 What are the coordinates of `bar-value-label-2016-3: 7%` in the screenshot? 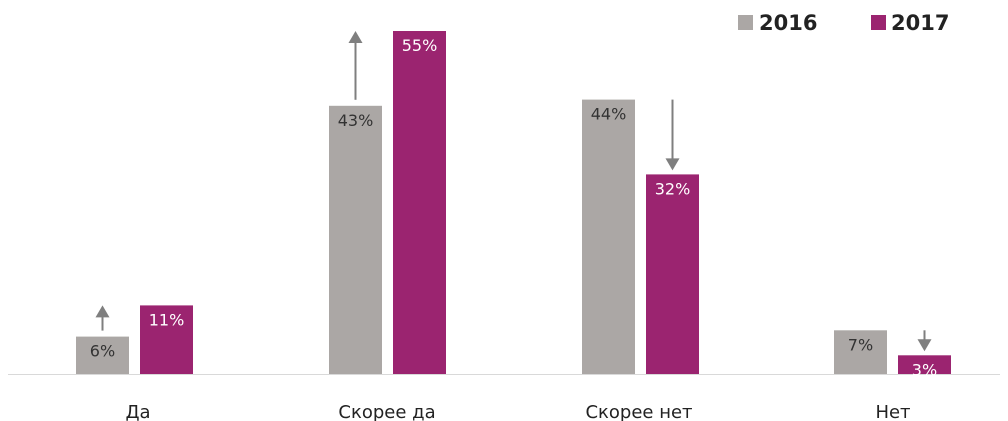 It's located at (860, 344).